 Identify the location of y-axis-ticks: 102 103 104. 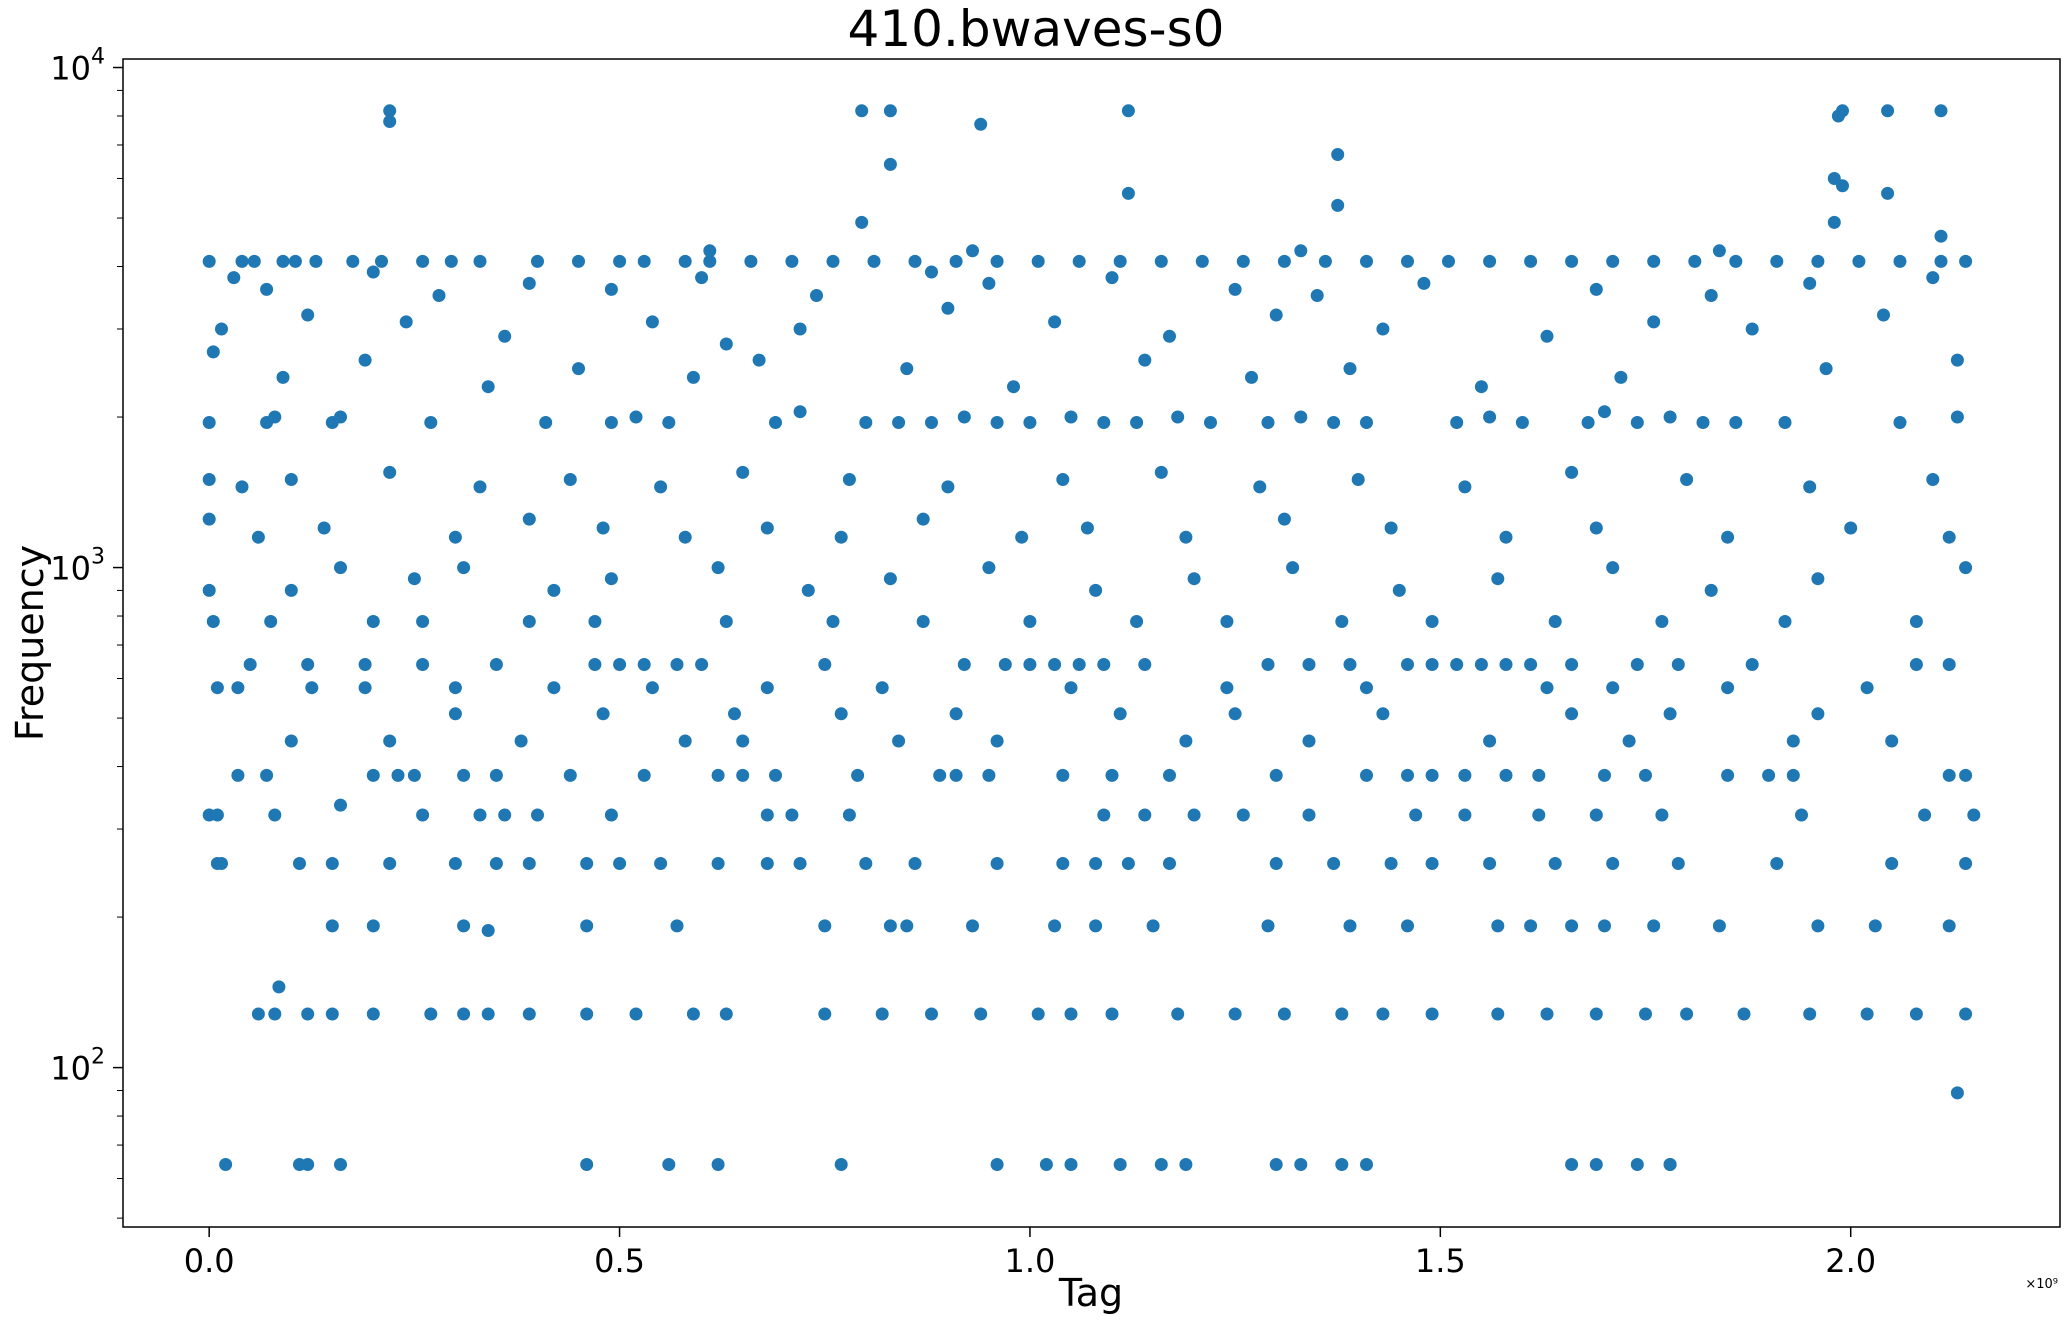
(86, 632).